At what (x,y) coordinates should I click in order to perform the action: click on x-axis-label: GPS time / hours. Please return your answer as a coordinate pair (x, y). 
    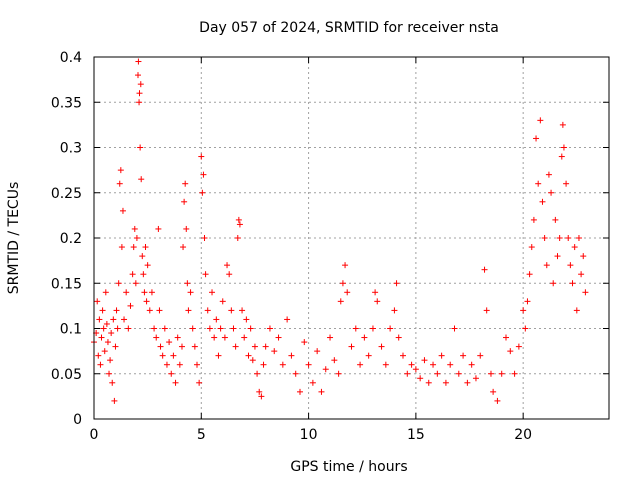
    Looking at the image, I should click on (348, 467).